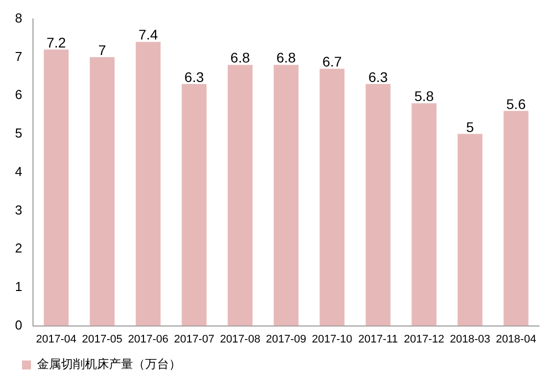 This screenshot has width=557, height=389. I want to click on y-tick-label: 5, so click(18, 133).